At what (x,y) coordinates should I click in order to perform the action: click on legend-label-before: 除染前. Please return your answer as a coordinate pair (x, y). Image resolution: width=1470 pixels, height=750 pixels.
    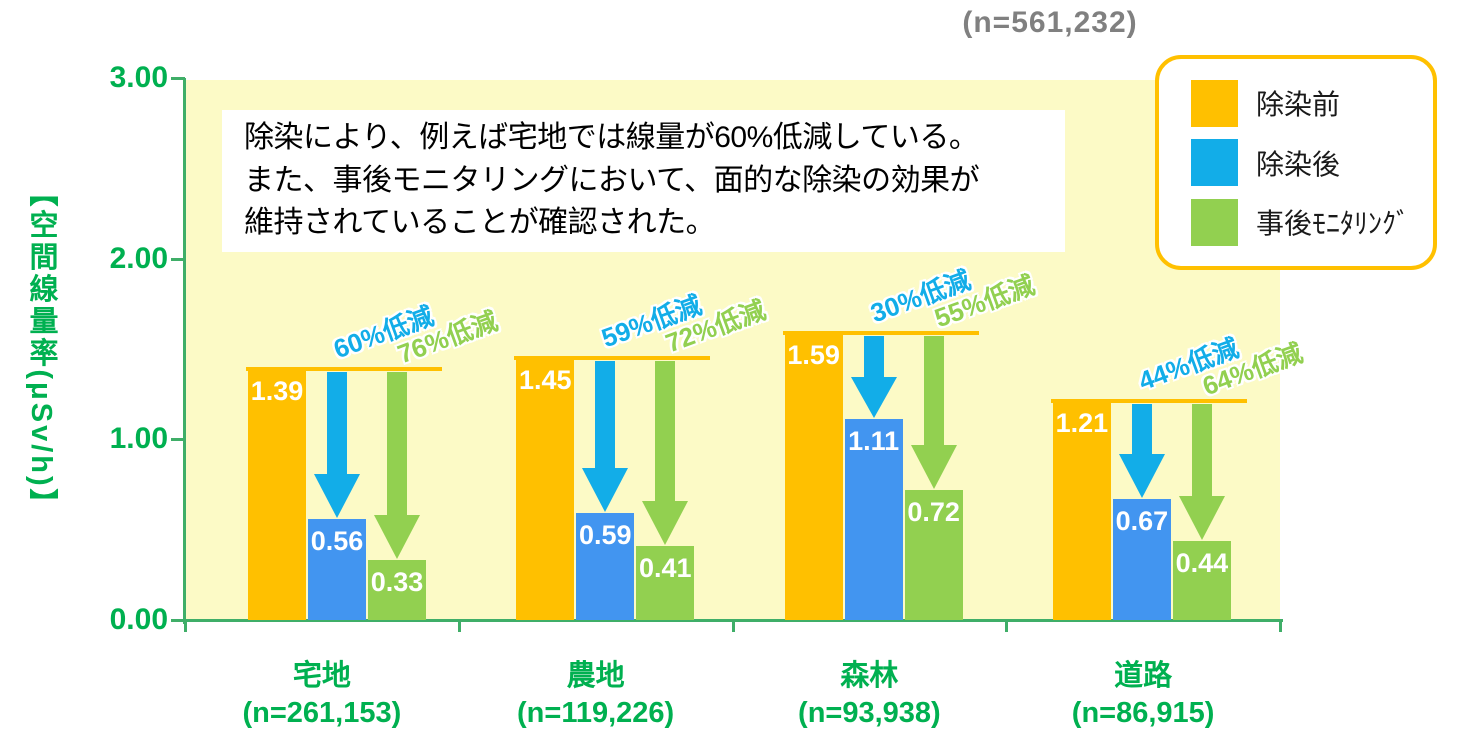
    Looking at the image, I should click on (1298, 104).